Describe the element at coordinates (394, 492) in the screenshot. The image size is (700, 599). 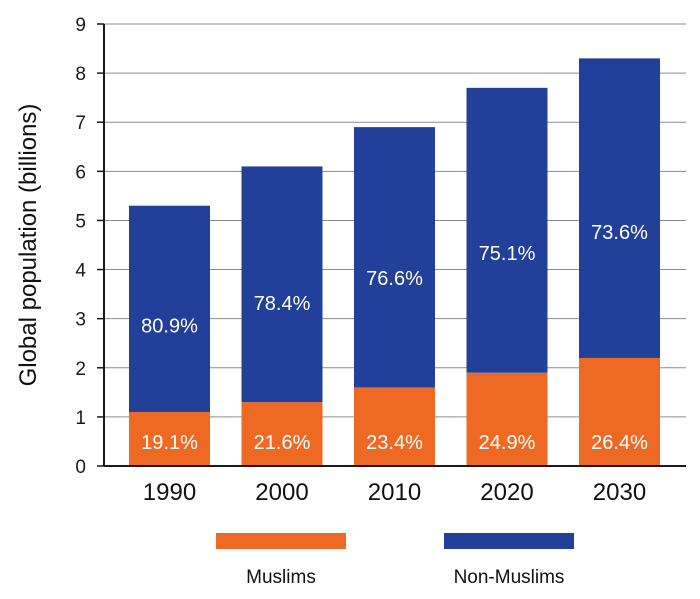
I see `x-tick-label-2010: 2010` at that location.